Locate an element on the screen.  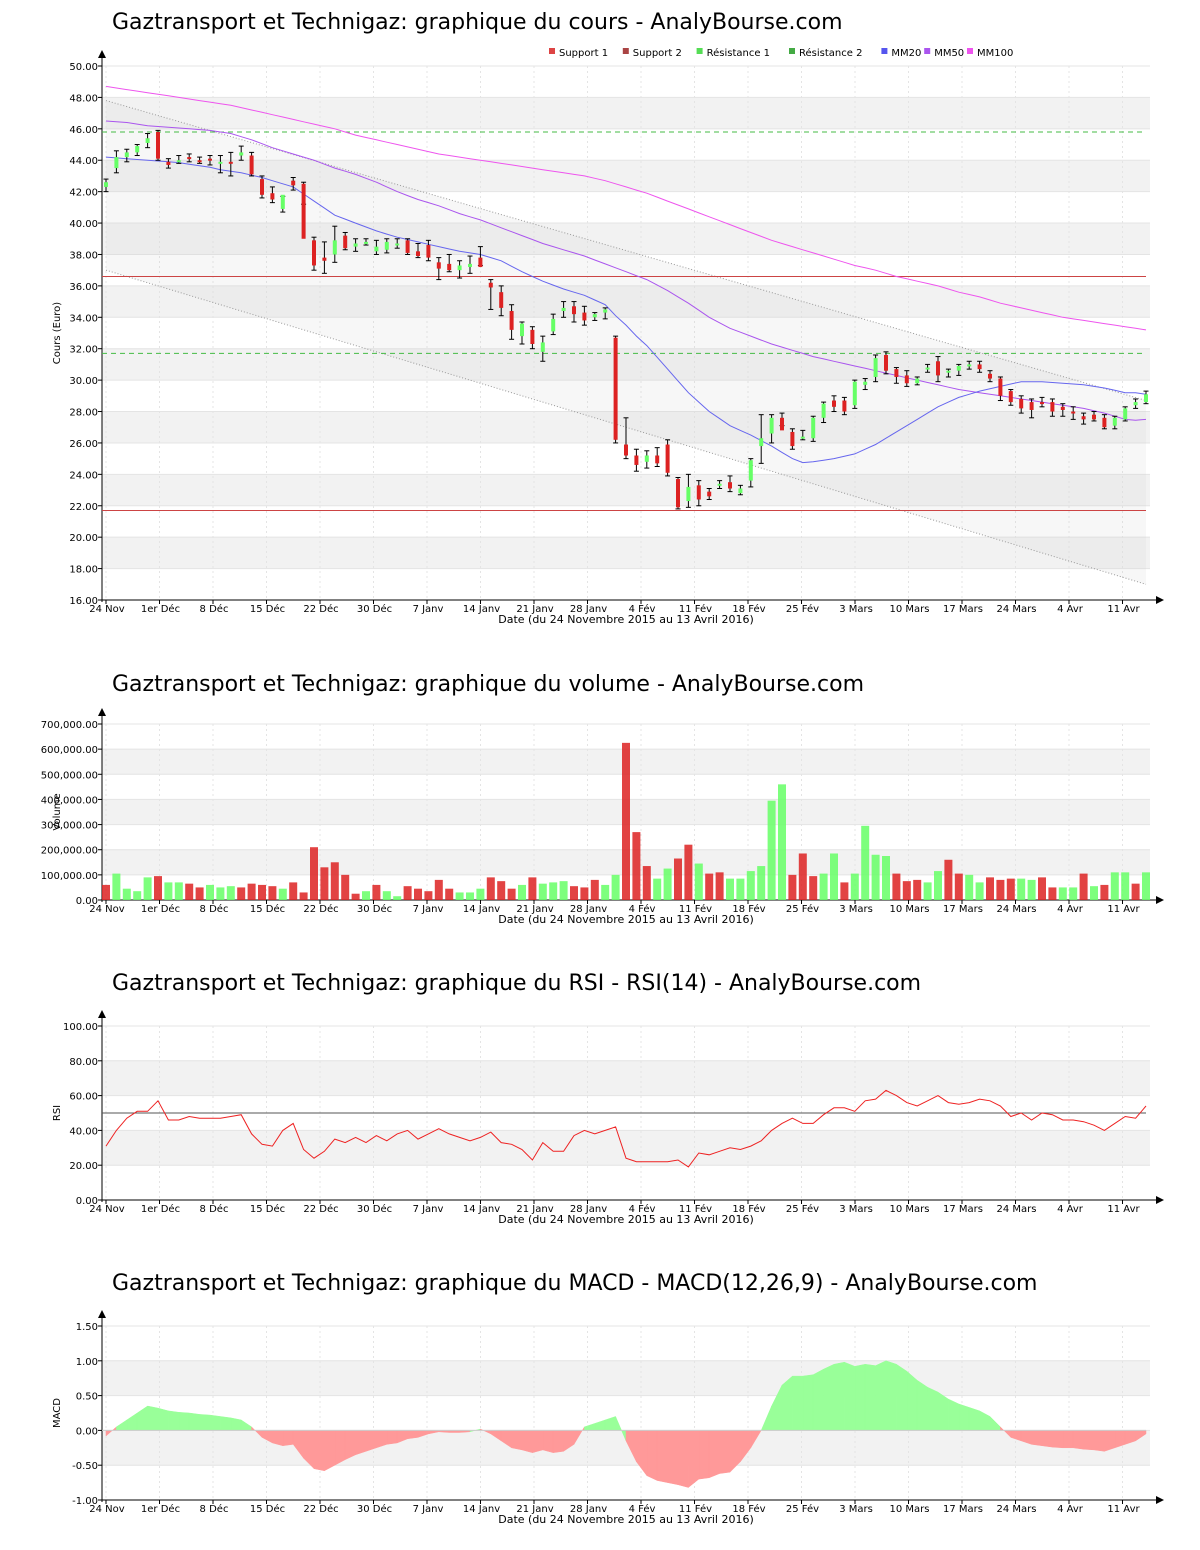
y-tick-label: 20.00 is located at coordinates (83, 538).